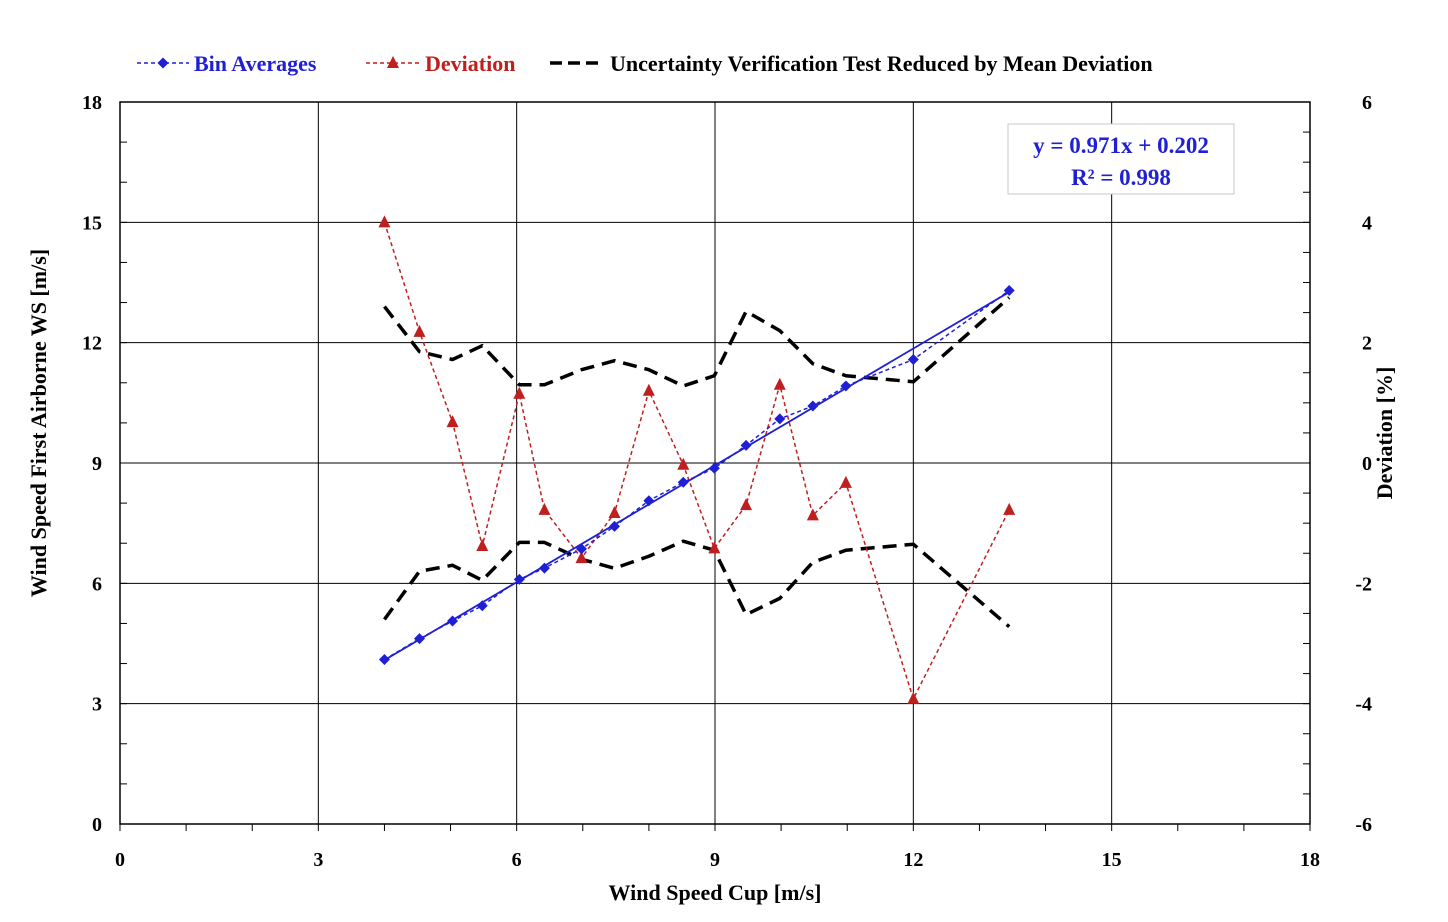  I want to click on y-tick-labels: 0 3 6 9 12 15 18, so click(92, 464).